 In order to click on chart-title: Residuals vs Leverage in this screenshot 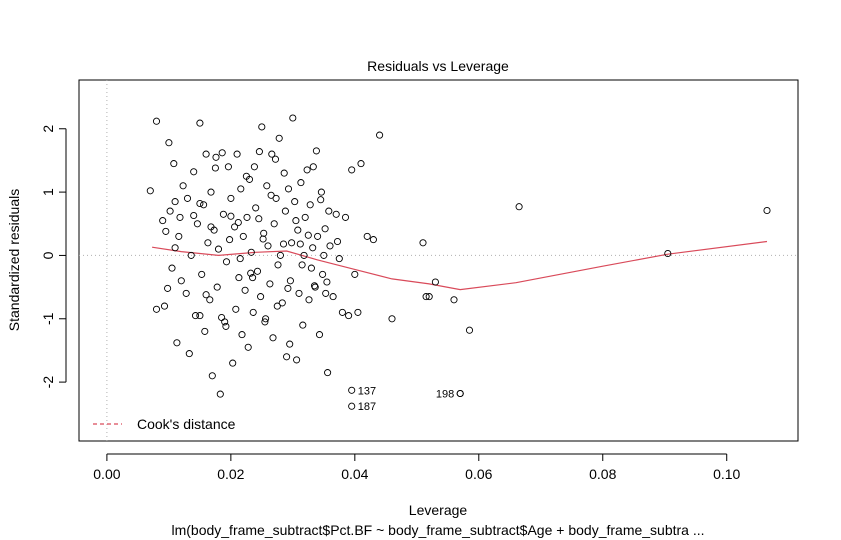, I will do `click(438, 66)`.